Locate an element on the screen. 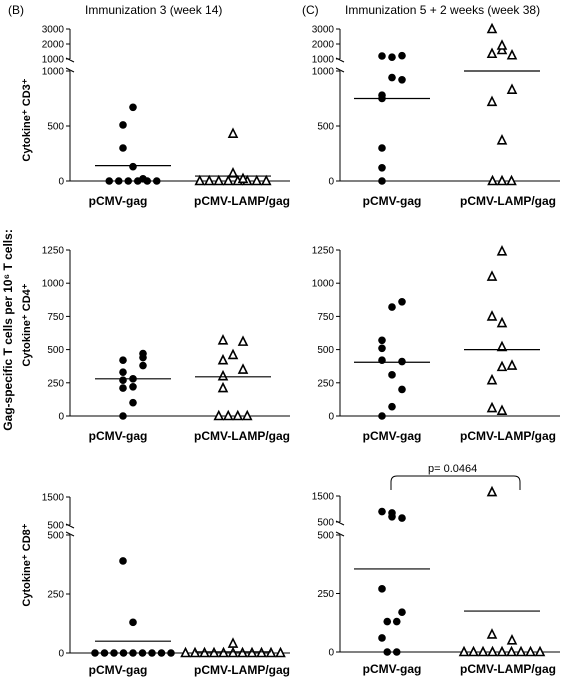 The width and height of the screenshot is (576, 681). y-tick-label: 2000 is located at coordinates (323, 45).